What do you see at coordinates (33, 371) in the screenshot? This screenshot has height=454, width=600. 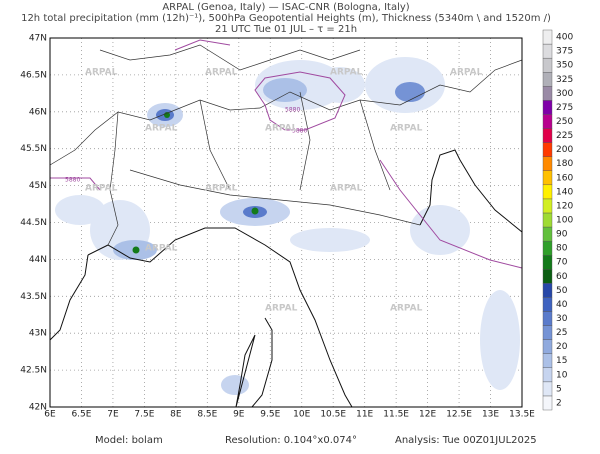 I see `y-tick-label: 42.5N` at bounding box center [33, 371].